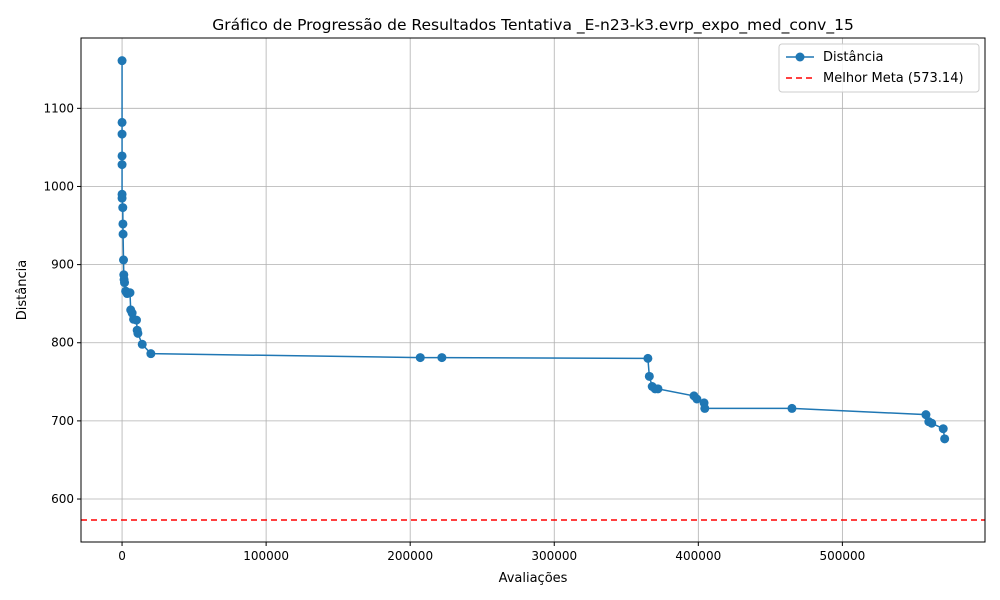 The height and width of the screenshot is (600, 1000). Describe the element at coordinates (62, 265) in the screenshot. I see `y-tick-label: 900` at that location.